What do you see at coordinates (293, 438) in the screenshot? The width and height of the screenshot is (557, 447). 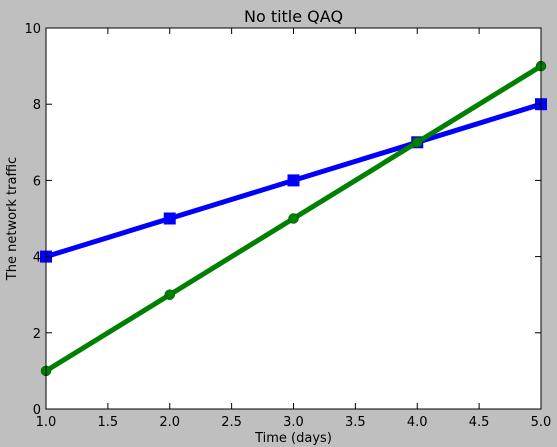 I see `x-axis-label: Time (days)` at bounding box center [293, 438].